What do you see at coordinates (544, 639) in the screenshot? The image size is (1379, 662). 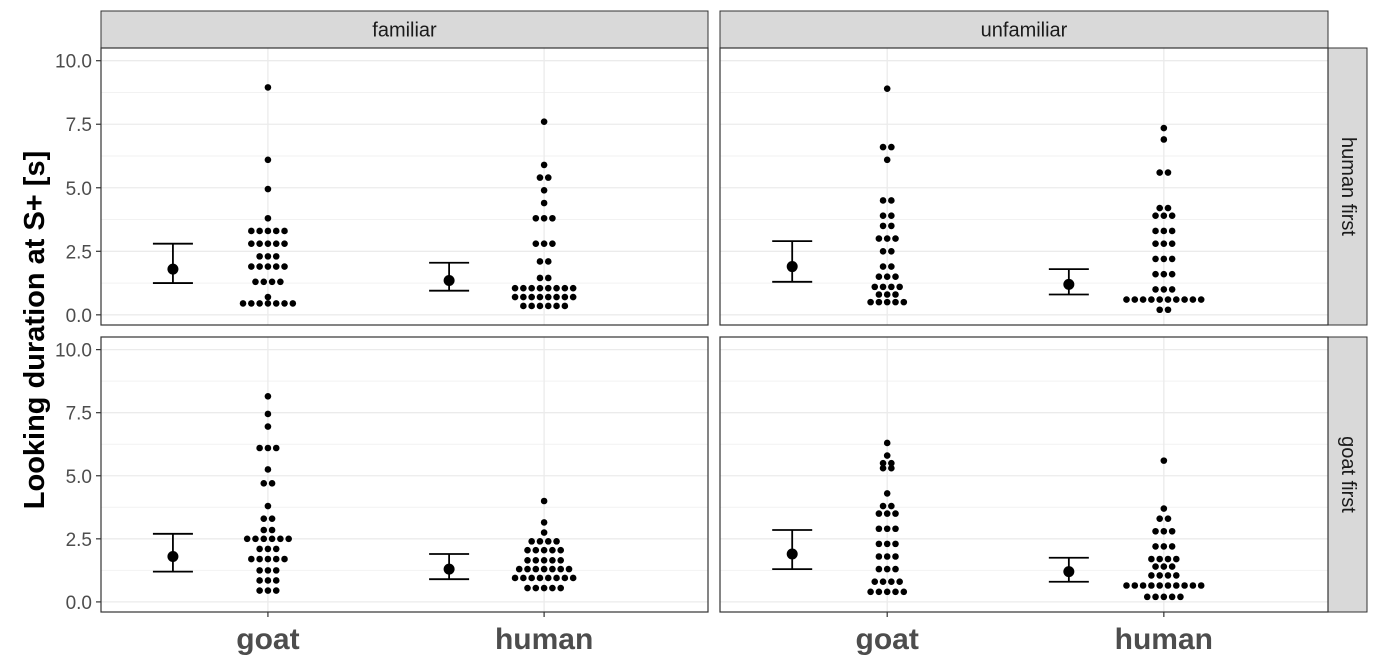 I see `x-tick-label-human: human` at bounding box center [544, 639].